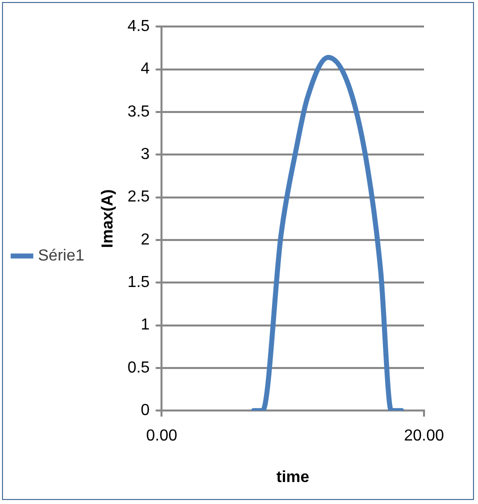 The height and width of the screenshot is (504, 478). I want to click on x-axis-title: time, so click(293, 477).